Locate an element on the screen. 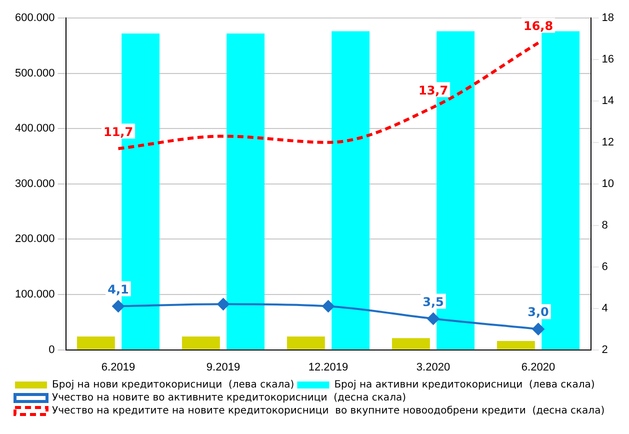  x-tick-label: 9.2019 is located at coordinates (223, 367).